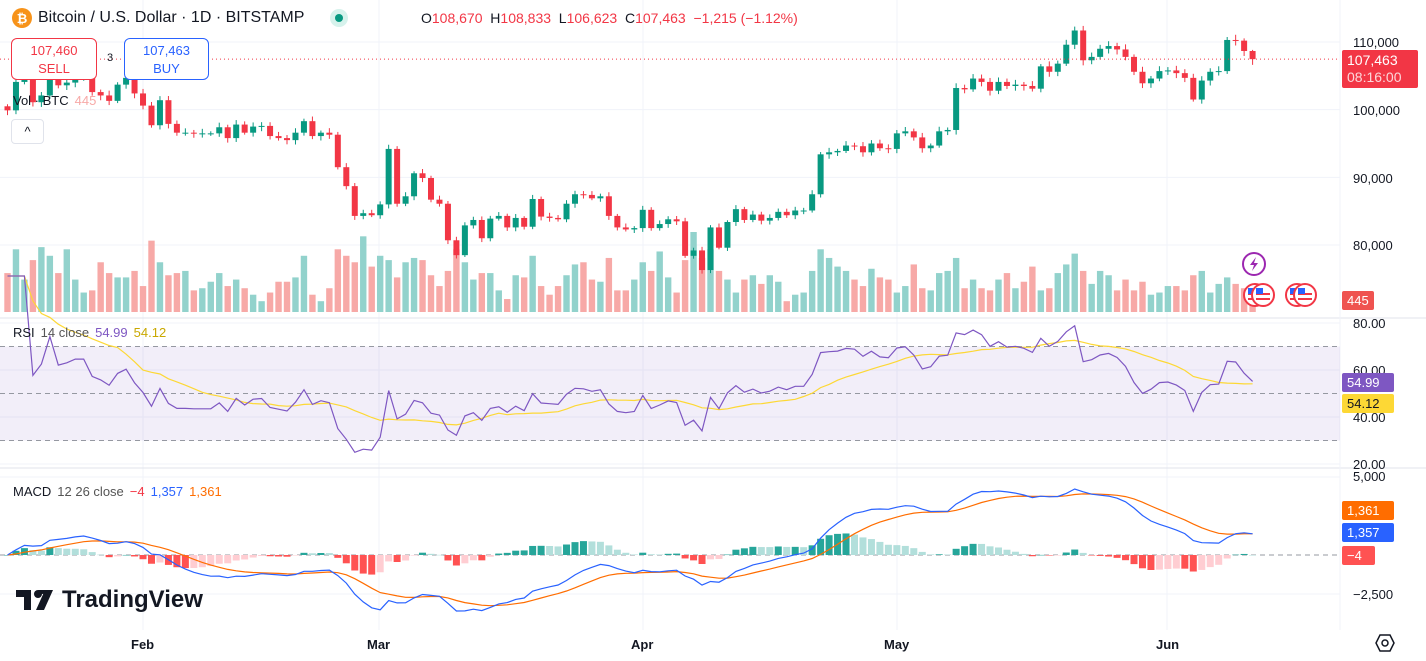 This screenshot has height=661, width=1426. What do you see at coordinates (1385, 643) in the screenshot?
I see `settings-icon` at bounding box center [1385, 643].